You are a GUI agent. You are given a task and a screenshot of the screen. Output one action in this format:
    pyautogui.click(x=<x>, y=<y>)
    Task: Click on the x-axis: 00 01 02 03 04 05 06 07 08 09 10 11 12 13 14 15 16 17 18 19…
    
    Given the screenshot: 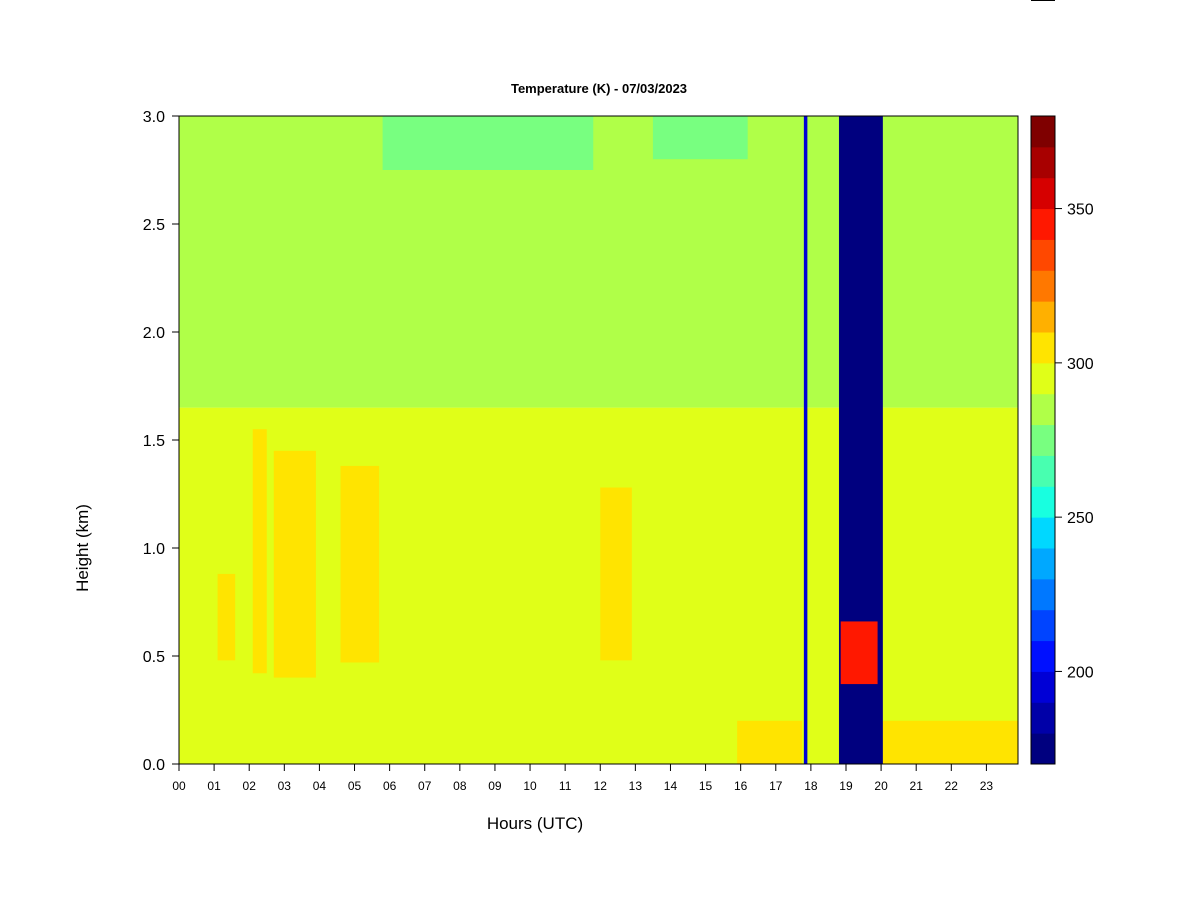 What is the action you would take?
    pyautogui.click(x=582, y=778)
    